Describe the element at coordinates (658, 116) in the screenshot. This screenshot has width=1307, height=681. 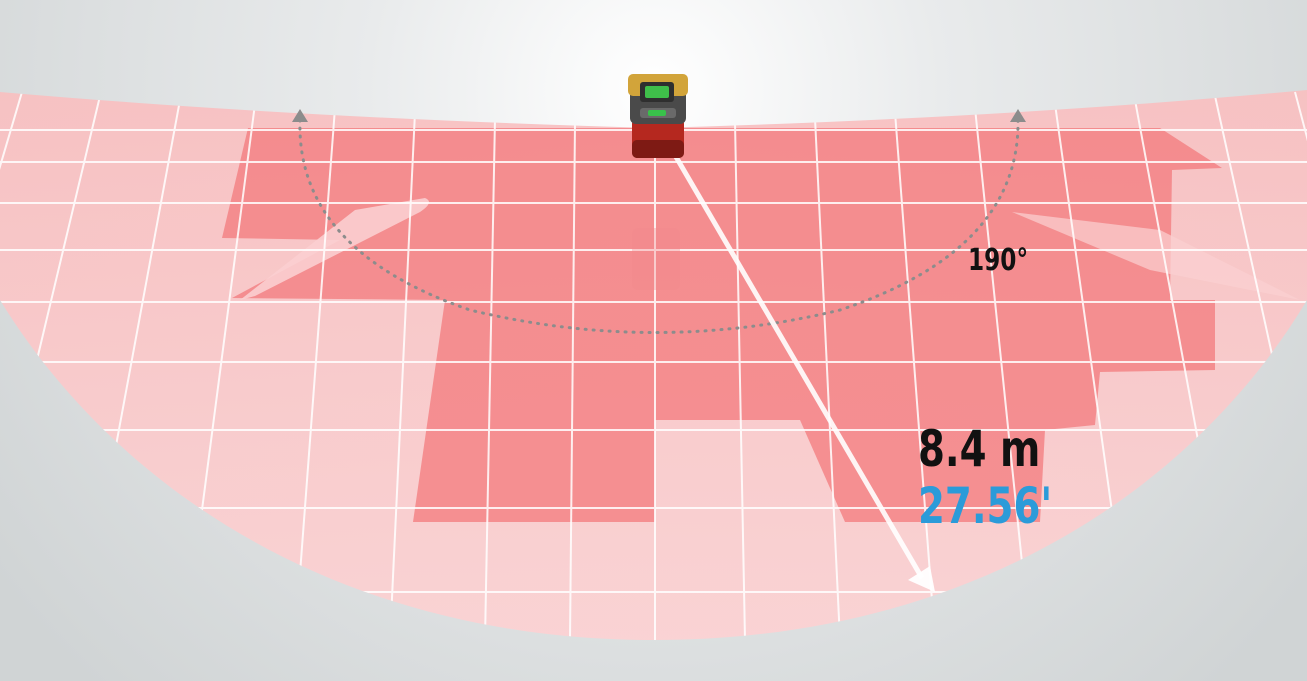
I see `laser-scanner-icon` at that location.